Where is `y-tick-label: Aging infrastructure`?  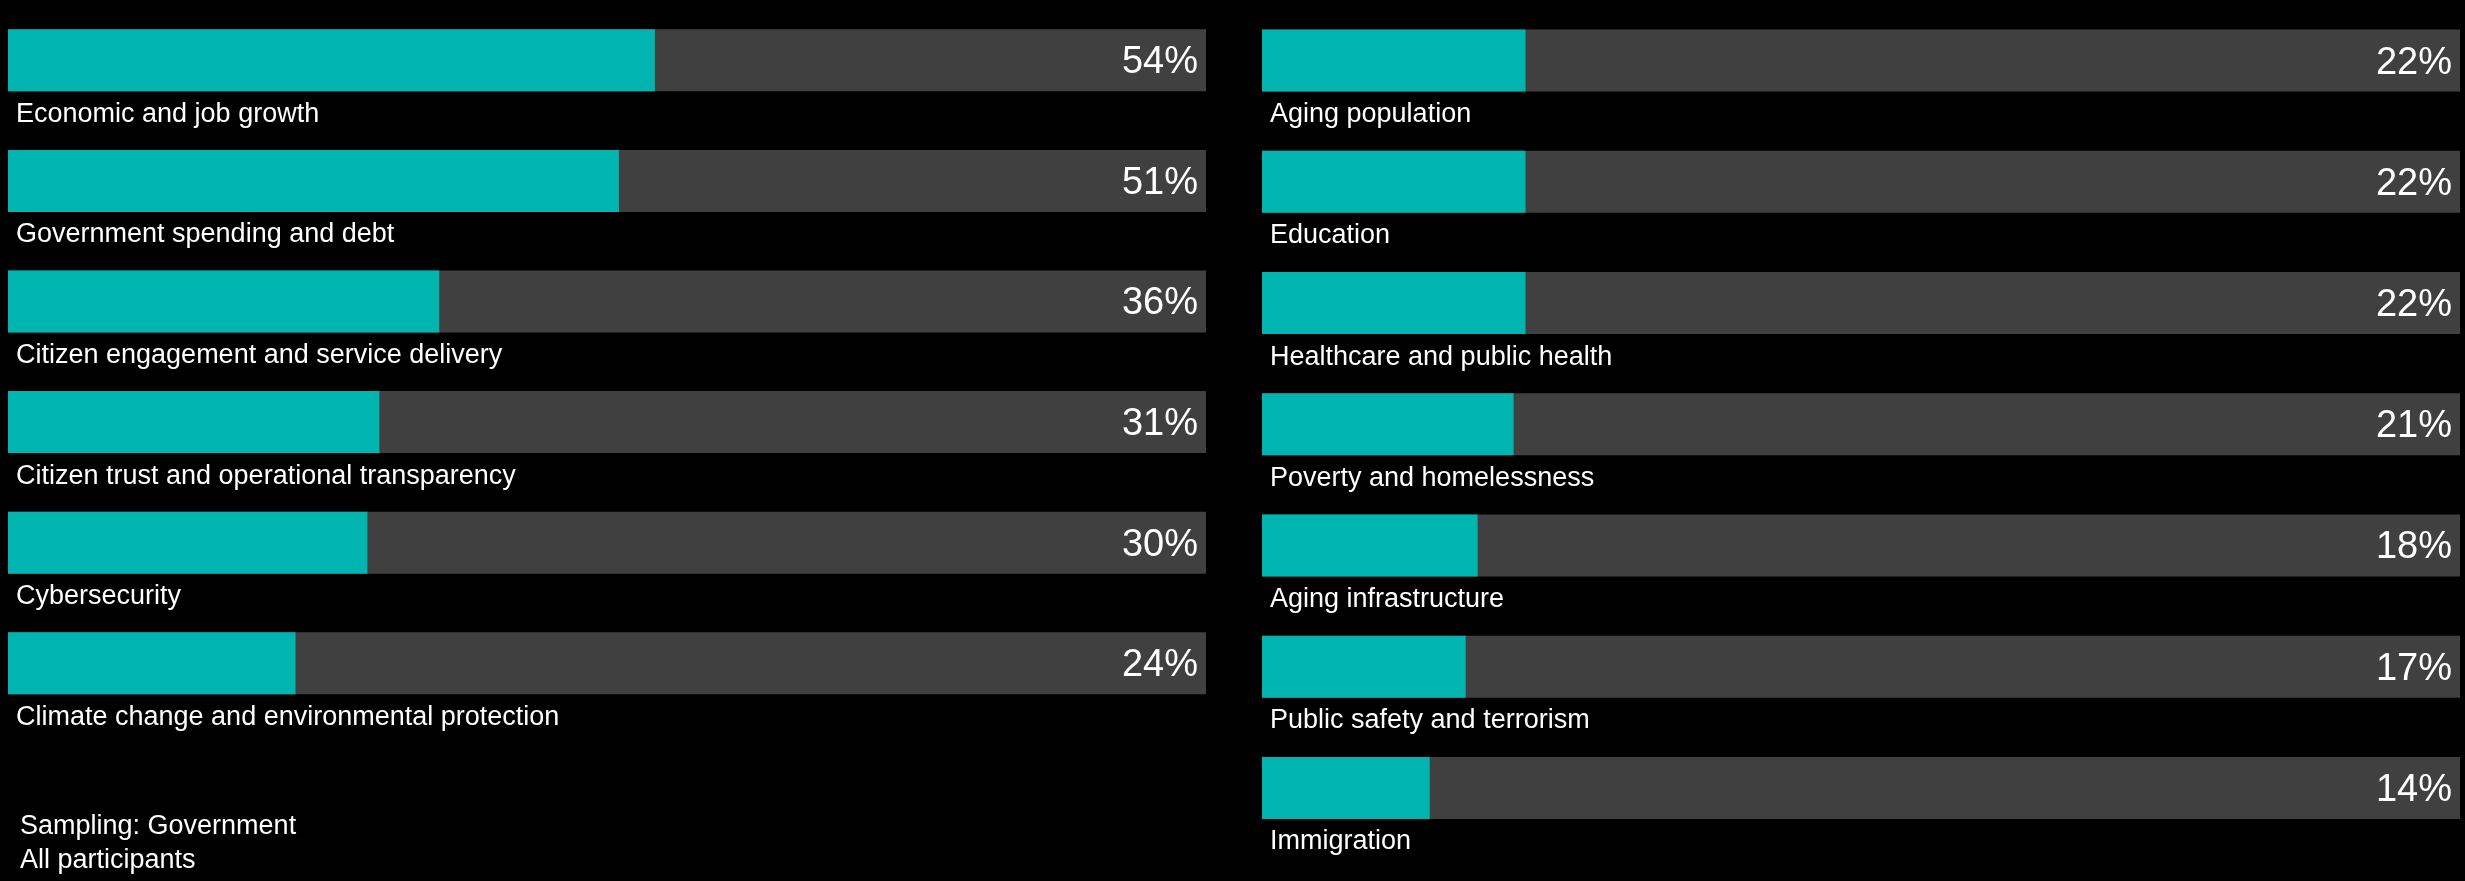 y-tick-label: Aging infrastructure is located at coordinates (1387, 597).